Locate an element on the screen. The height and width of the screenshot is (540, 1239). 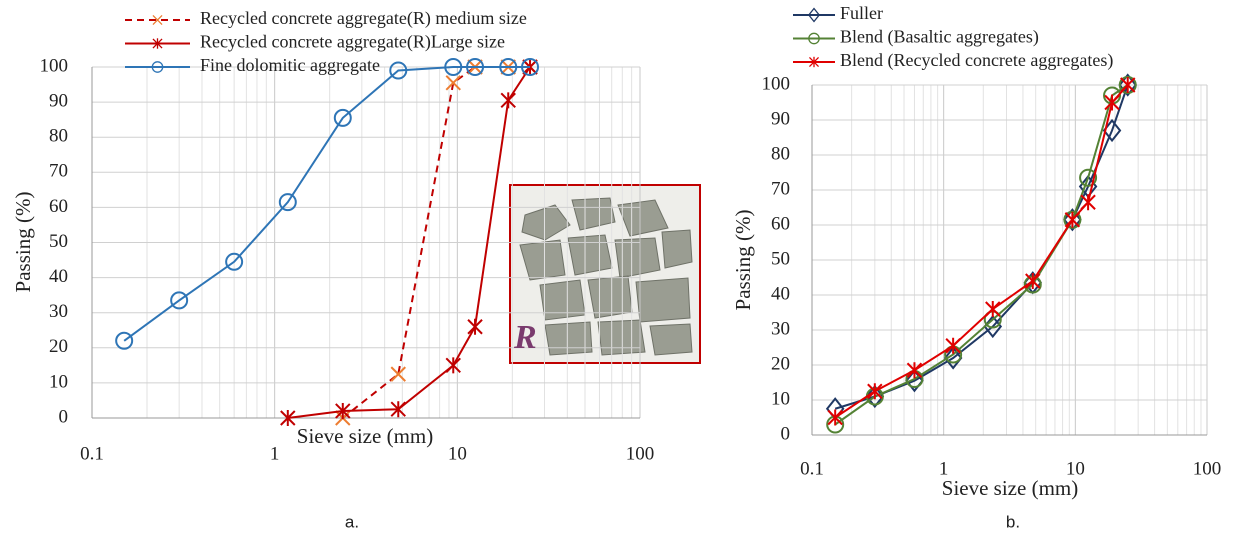
inset-label: R is located at coordinates (525, 337).